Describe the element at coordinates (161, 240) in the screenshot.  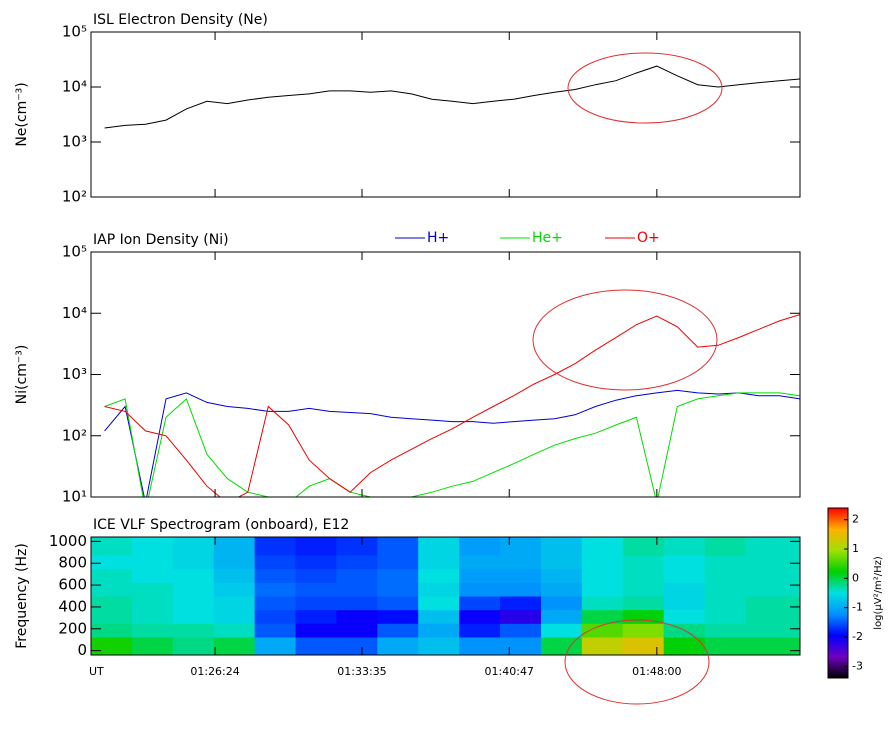
I see `panel-title: IAP Ion Density (Ni)` at that location.